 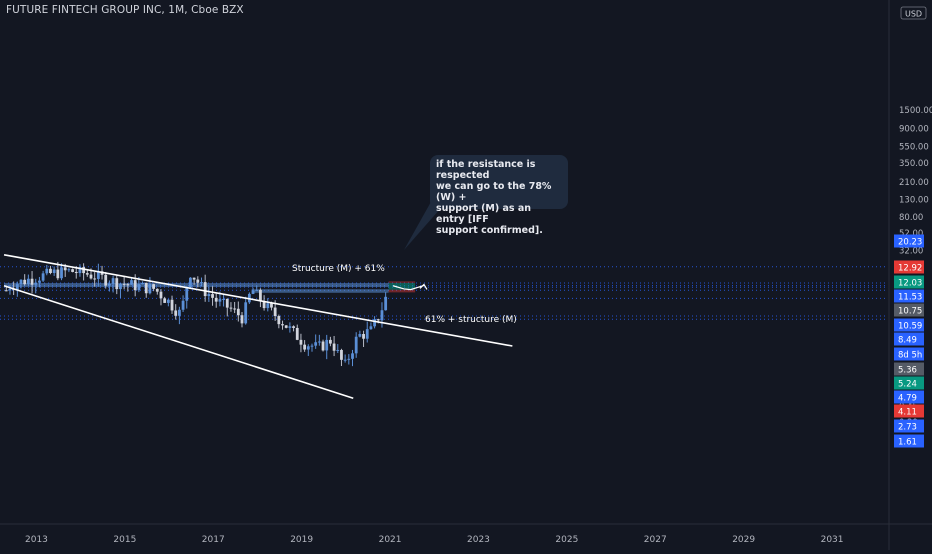 I want to click on price-tag-label: 20.23, so click(x=910, y=242).